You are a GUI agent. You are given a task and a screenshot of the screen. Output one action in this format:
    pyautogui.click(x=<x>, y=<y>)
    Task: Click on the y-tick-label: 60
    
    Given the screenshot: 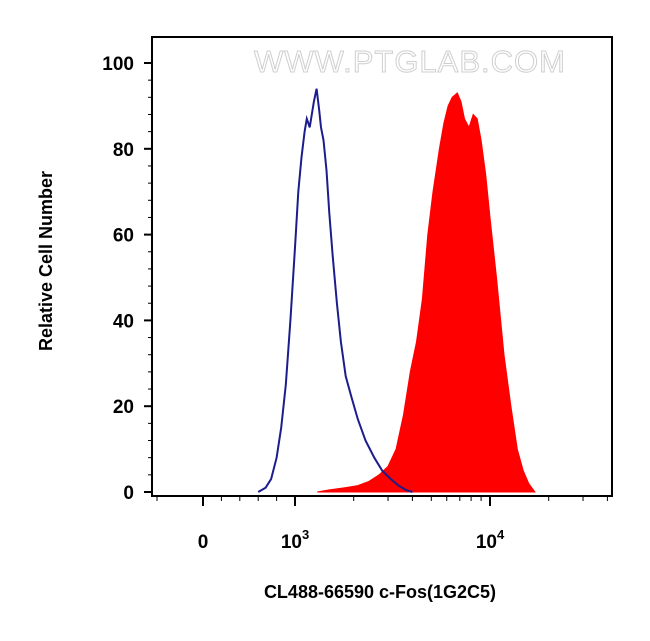 What is the action you would take?
    pyautogui.click(x=123, y=236)
    